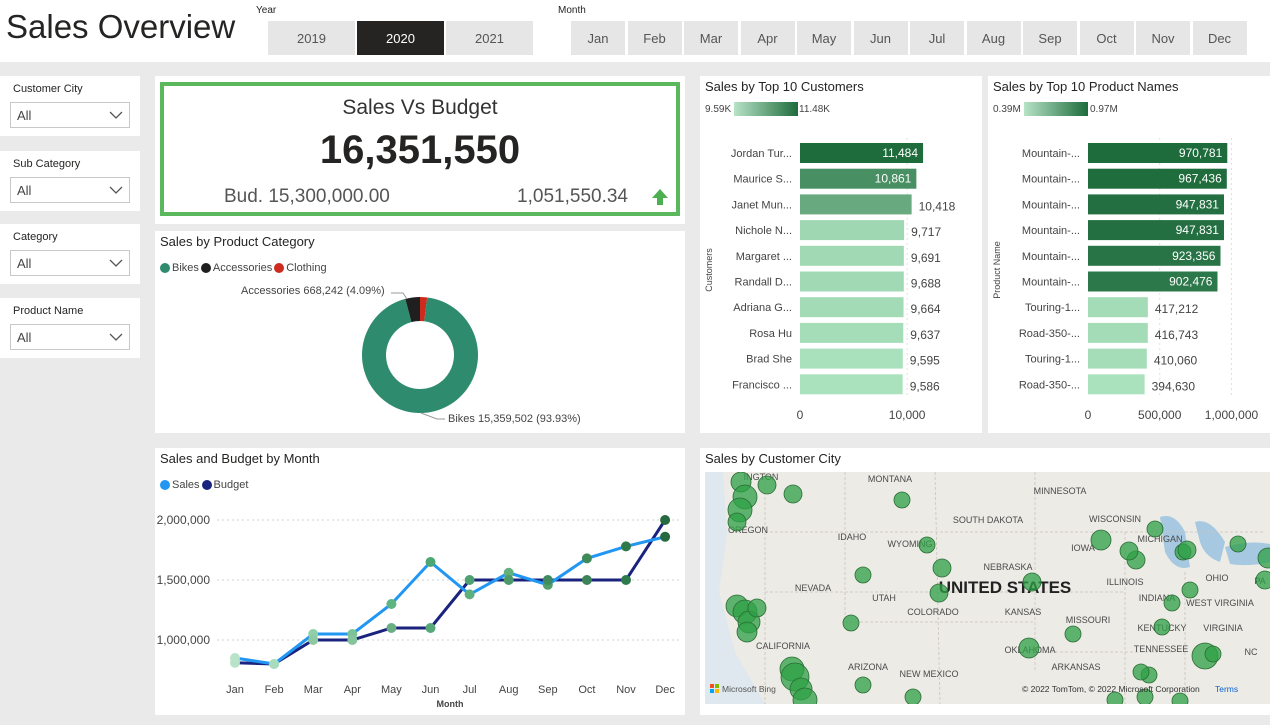  What do you see at coordinates (184, 580) in the screenshot?
I see `y-tick-label: 1,500,000` at bounding box center [184, 580].